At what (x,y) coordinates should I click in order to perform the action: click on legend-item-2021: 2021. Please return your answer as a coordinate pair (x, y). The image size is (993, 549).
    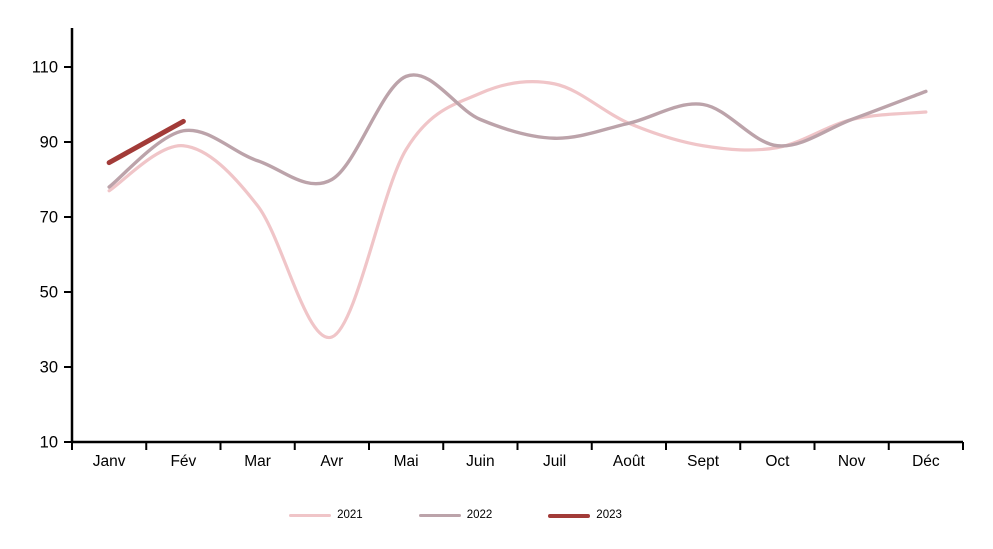
    Looking at the image, I should click on (326, 515).